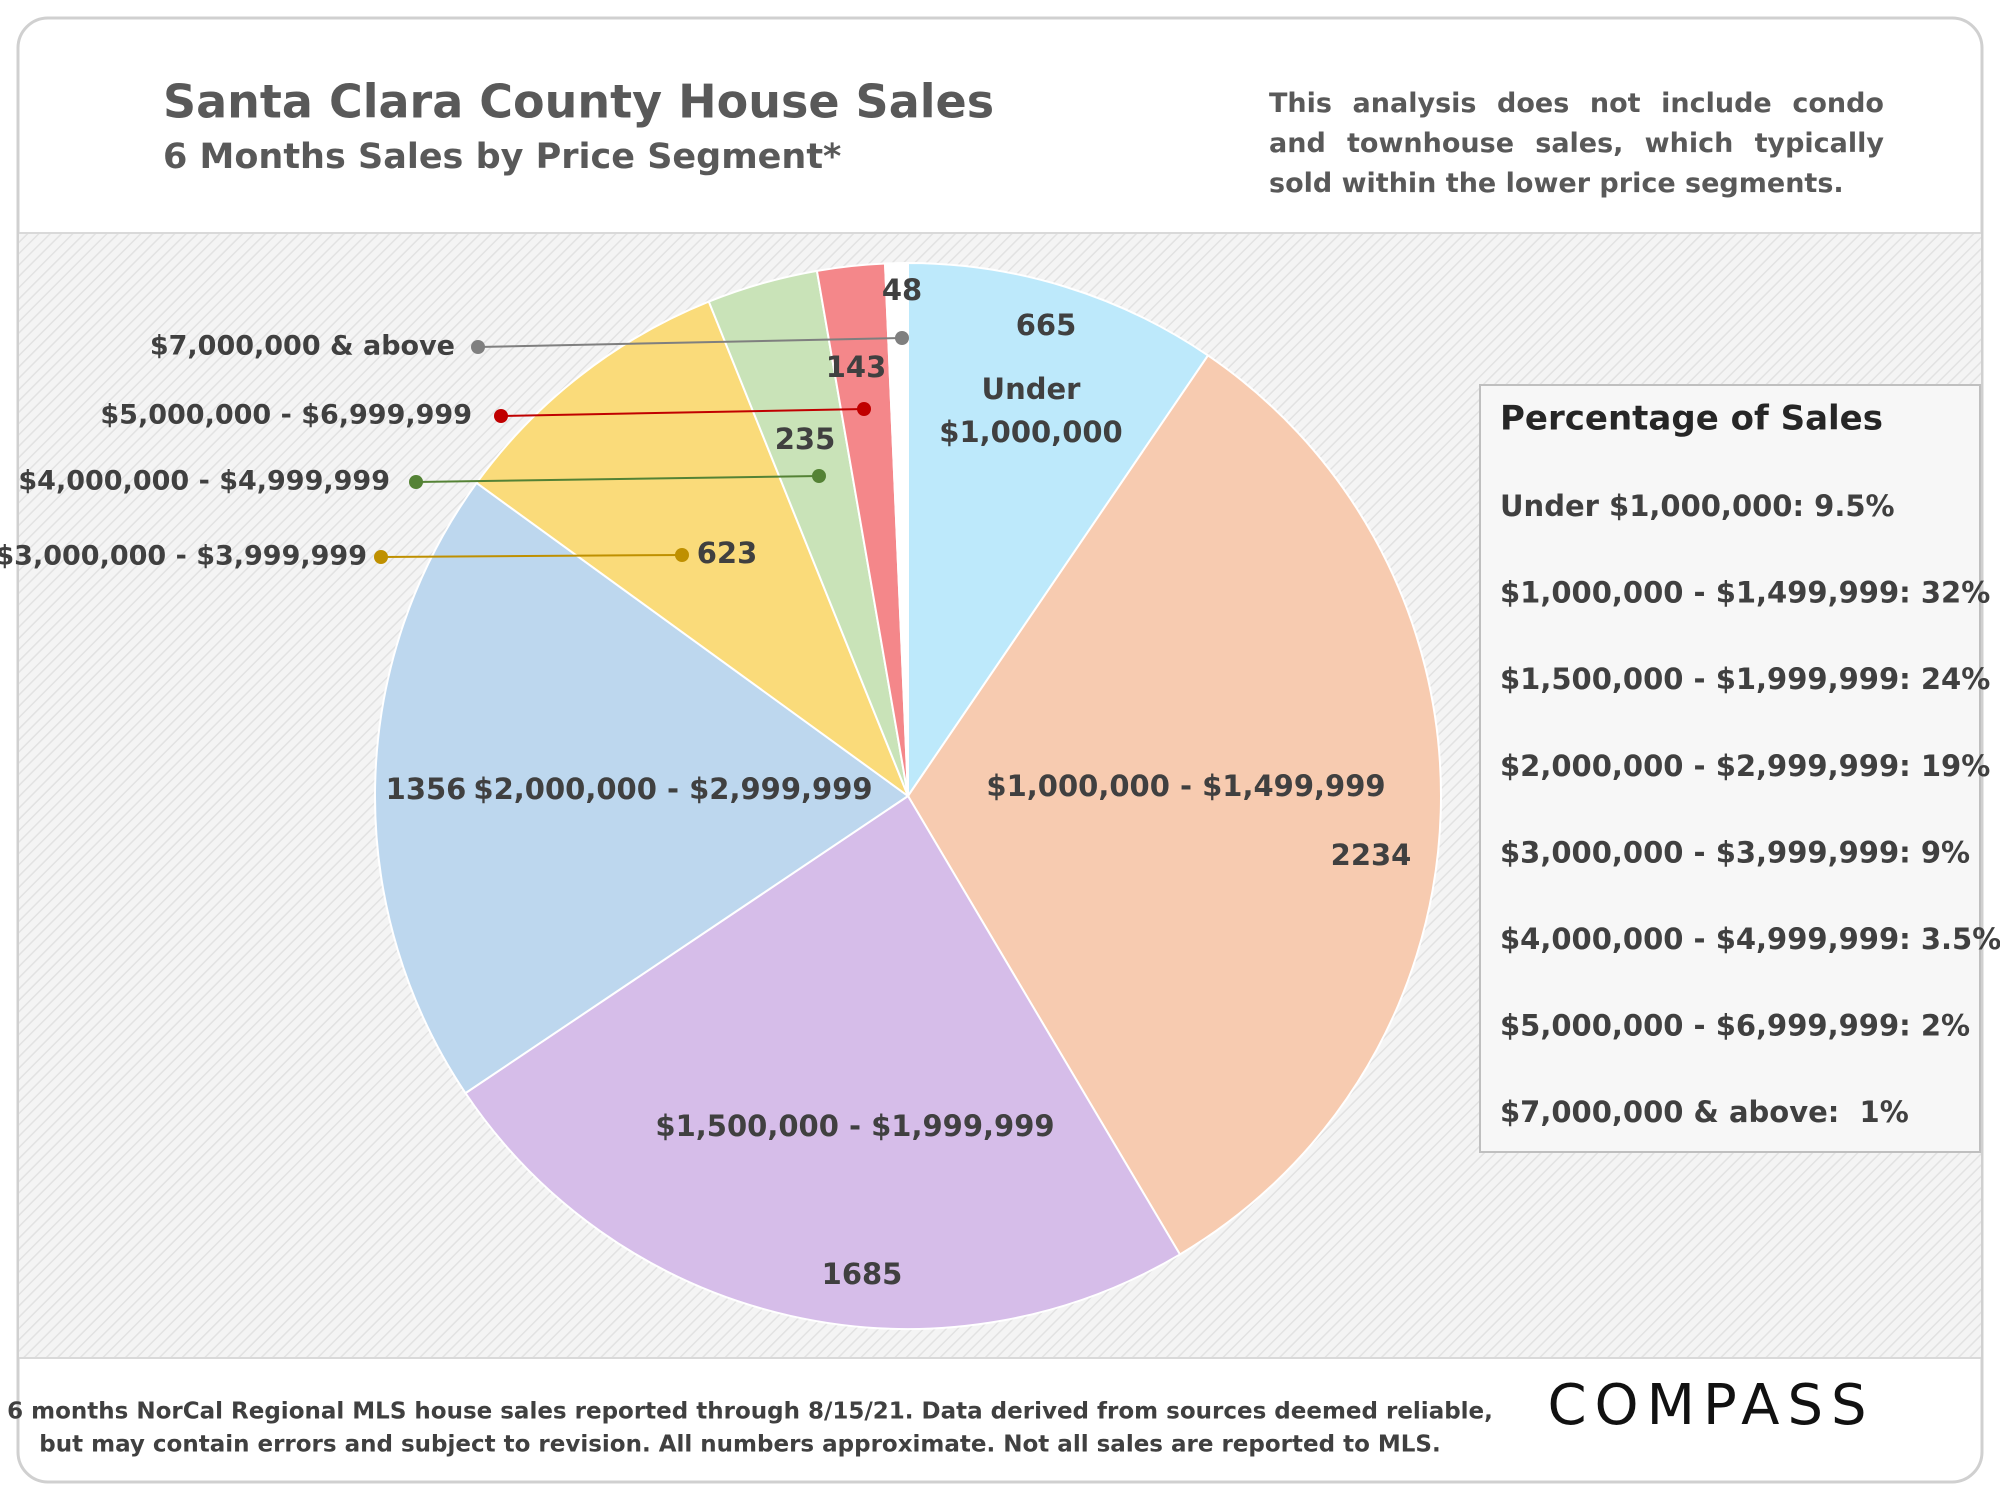  What do you see at coordinates (862, 1274) in the screenshot?
I see `data-label: 1685` at bounding box center [862, 1274].